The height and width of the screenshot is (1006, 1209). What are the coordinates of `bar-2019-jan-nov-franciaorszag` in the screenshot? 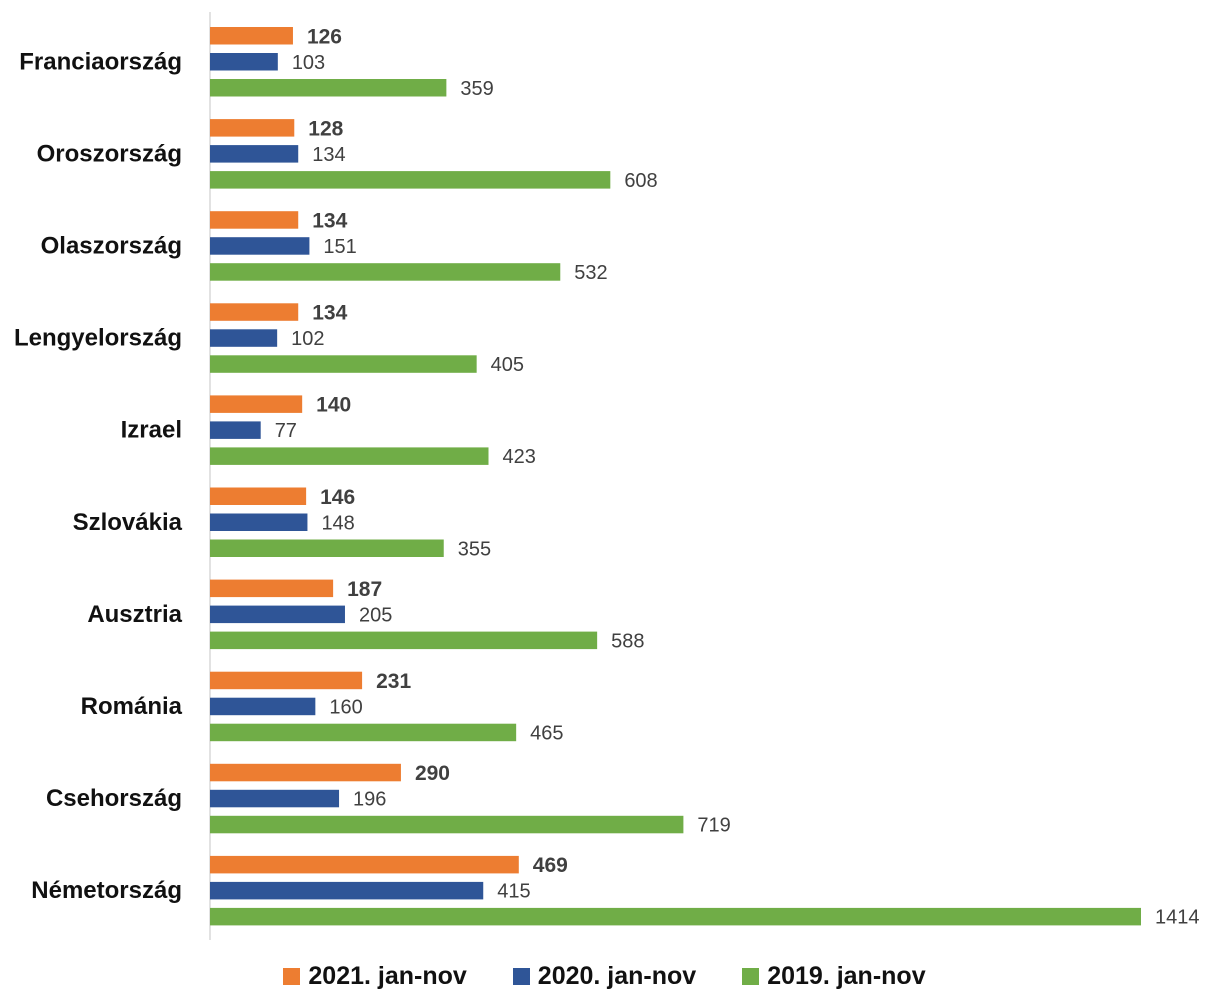 It's located at (328, 88).